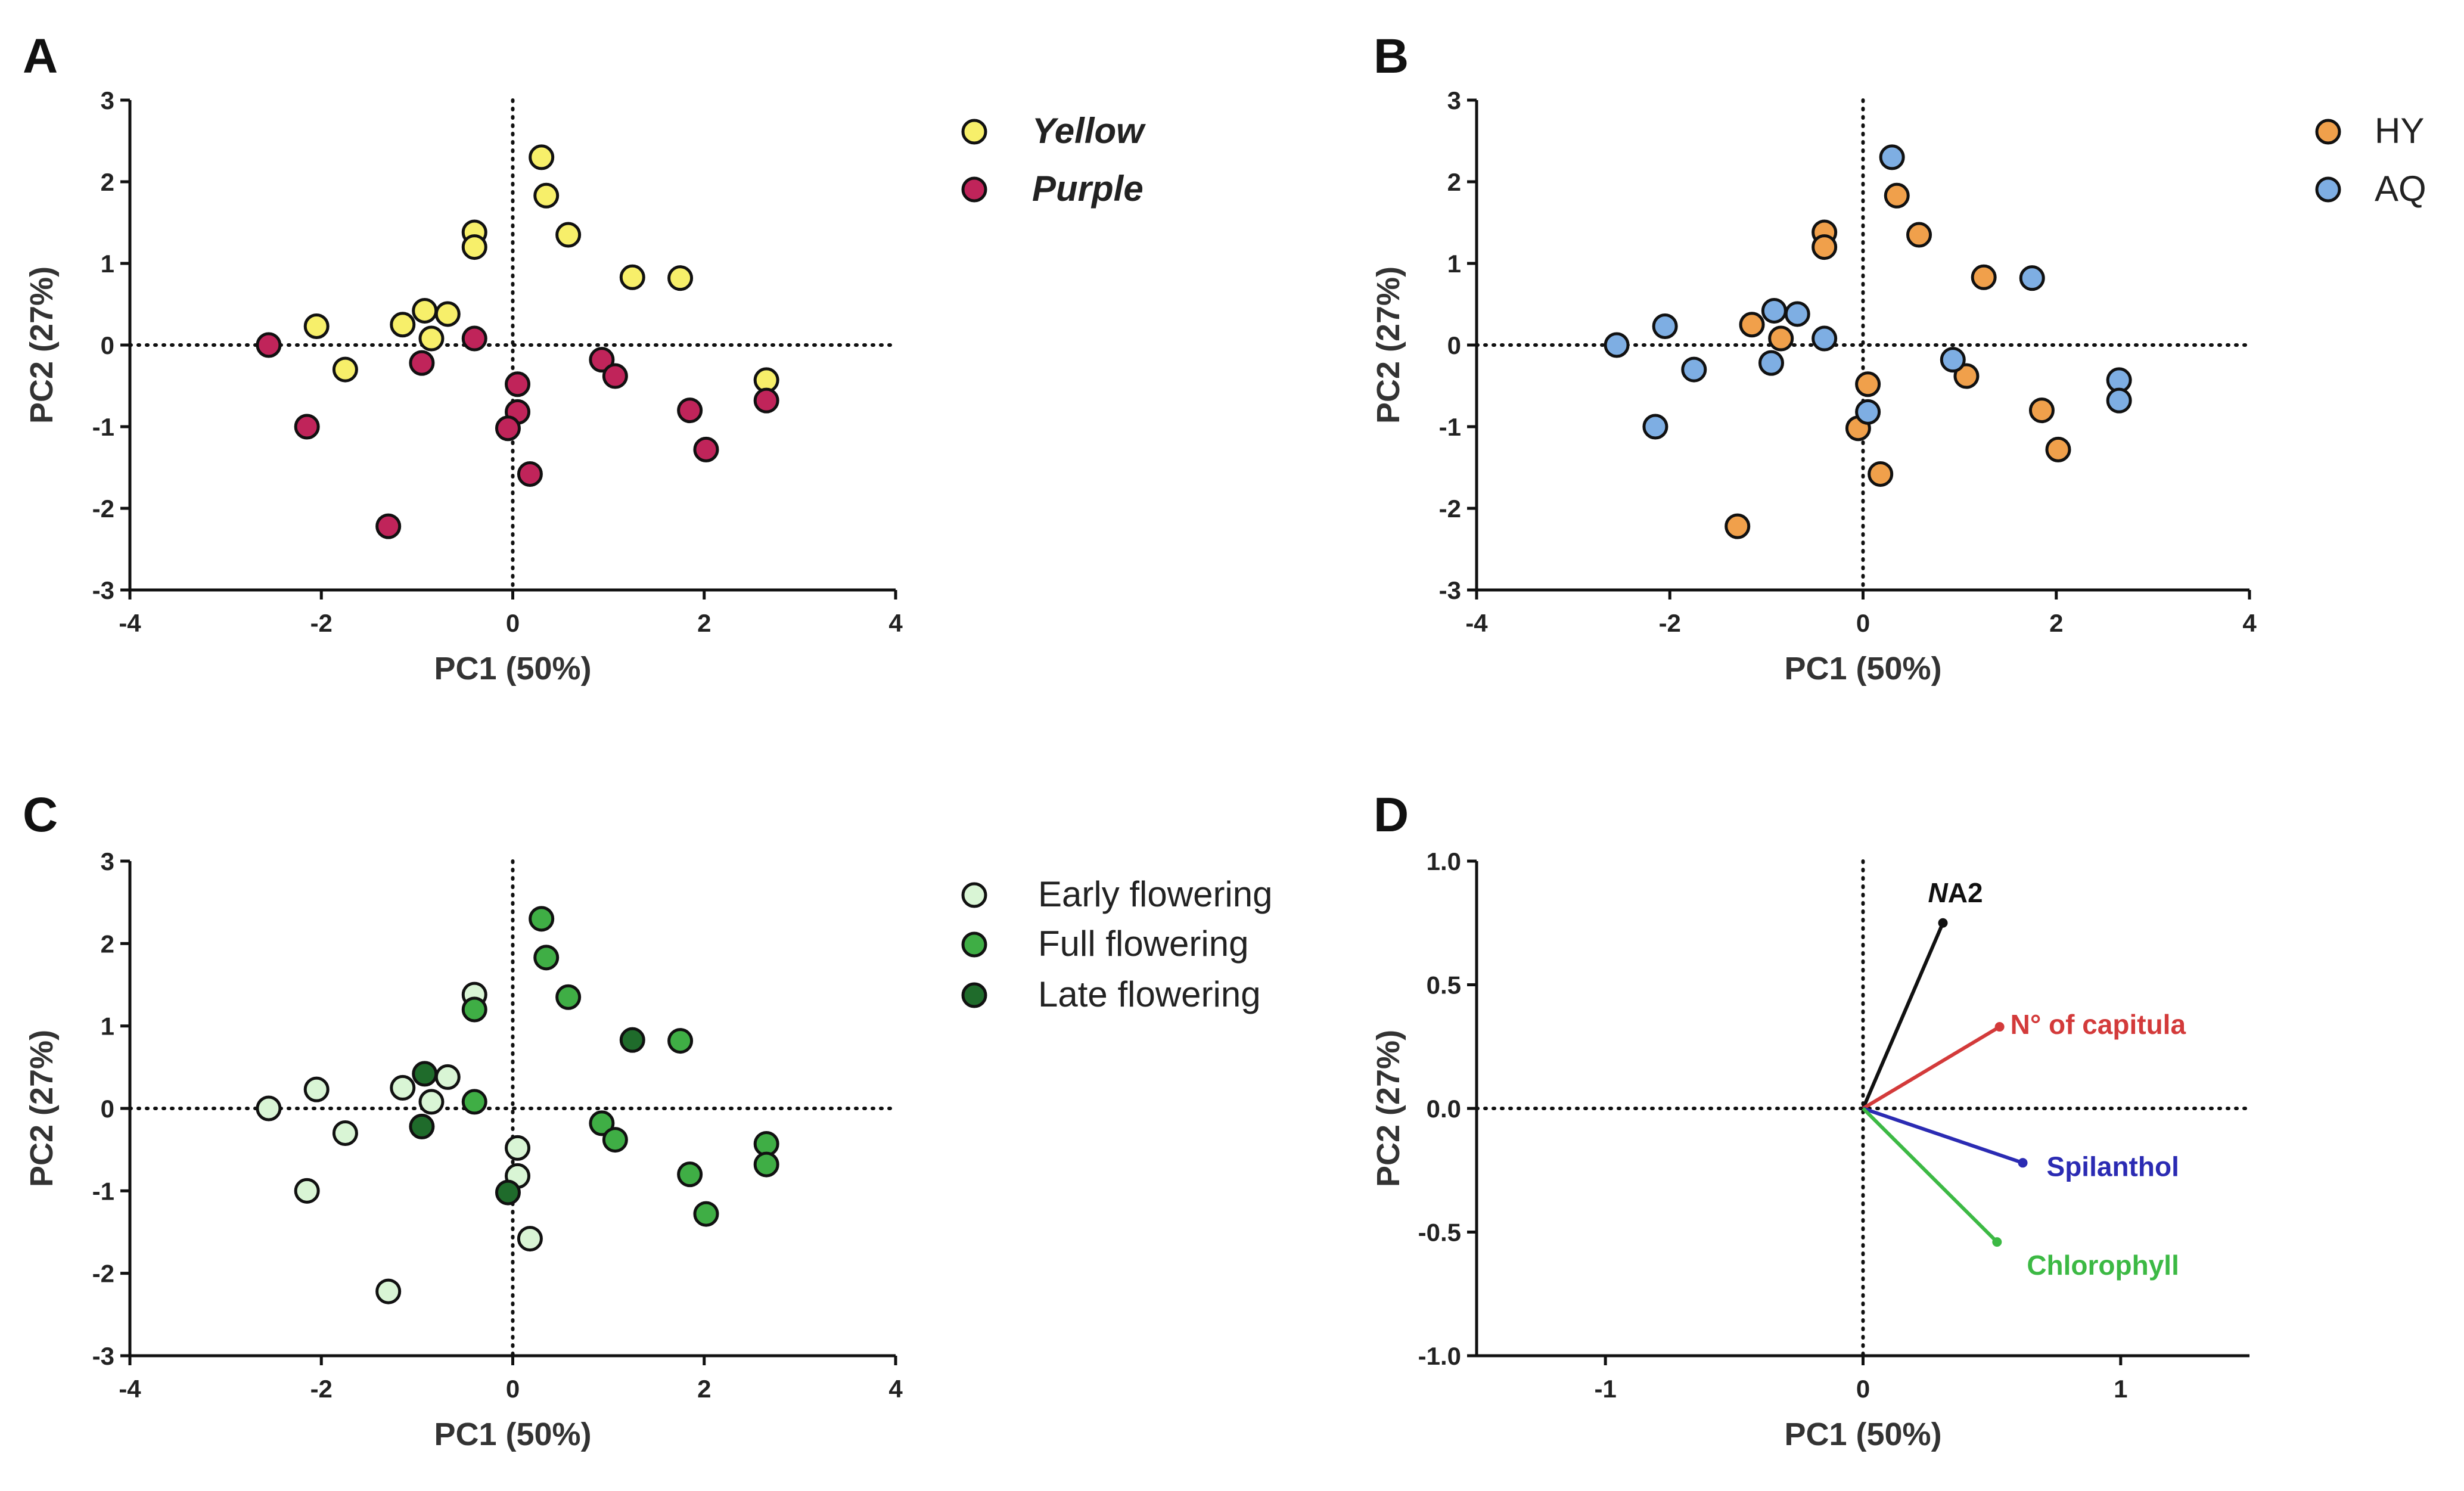 This screenshot has height=1491, width=2464. Describe the element at coordinates (2023, 1163) in the screenshot. I see `vector-tip-spilanthol` at that location.